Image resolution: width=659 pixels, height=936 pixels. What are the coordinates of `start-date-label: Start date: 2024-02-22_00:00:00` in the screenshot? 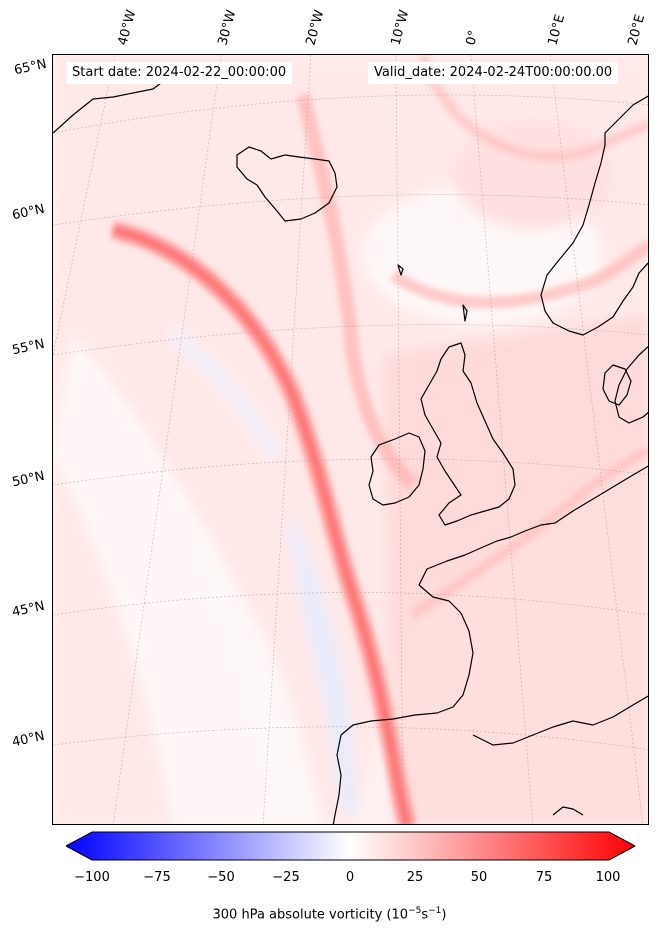 It's located at (179, 73).